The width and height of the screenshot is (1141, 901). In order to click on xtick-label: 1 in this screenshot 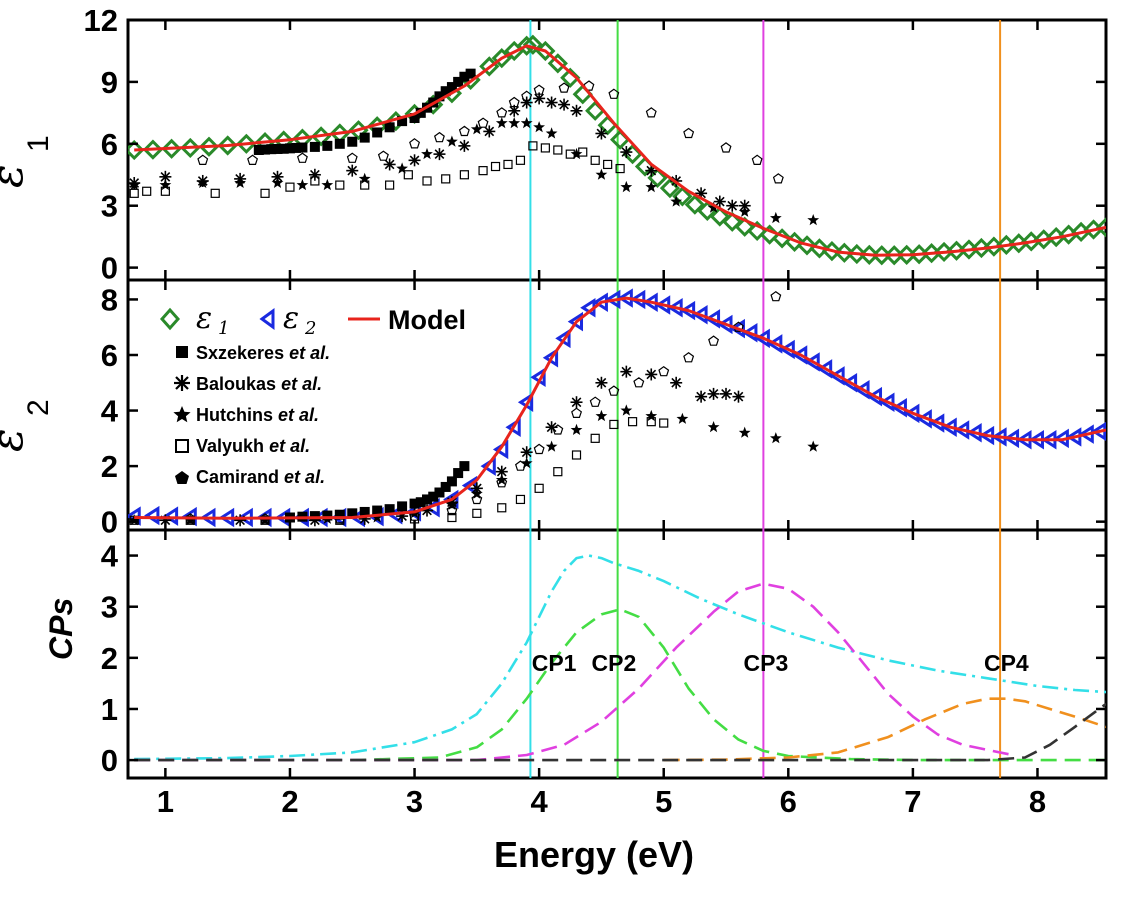, I will do `click(165, 801)`.